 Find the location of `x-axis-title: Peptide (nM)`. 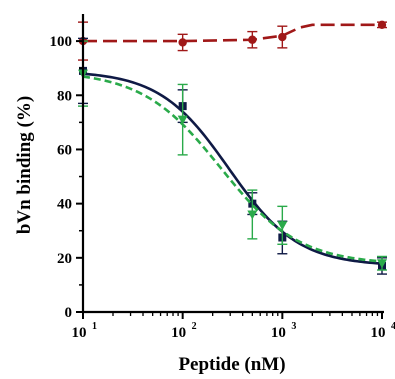

x-axis-title: Peptide (nM) is located at coordinates (231, 364).